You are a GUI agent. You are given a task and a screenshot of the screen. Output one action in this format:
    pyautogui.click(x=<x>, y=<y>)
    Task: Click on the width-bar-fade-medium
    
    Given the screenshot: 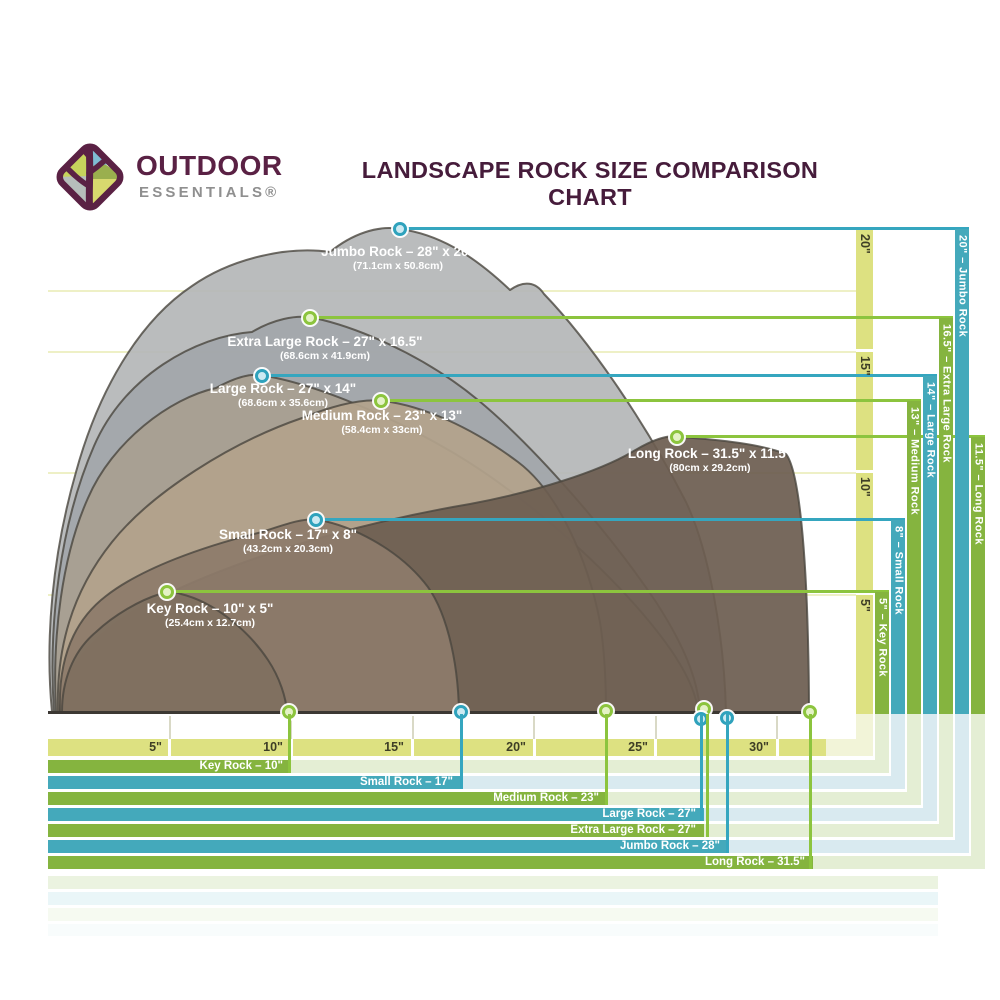 What is the action you would take?
    pyautogui.click(x=764, y=798)
    